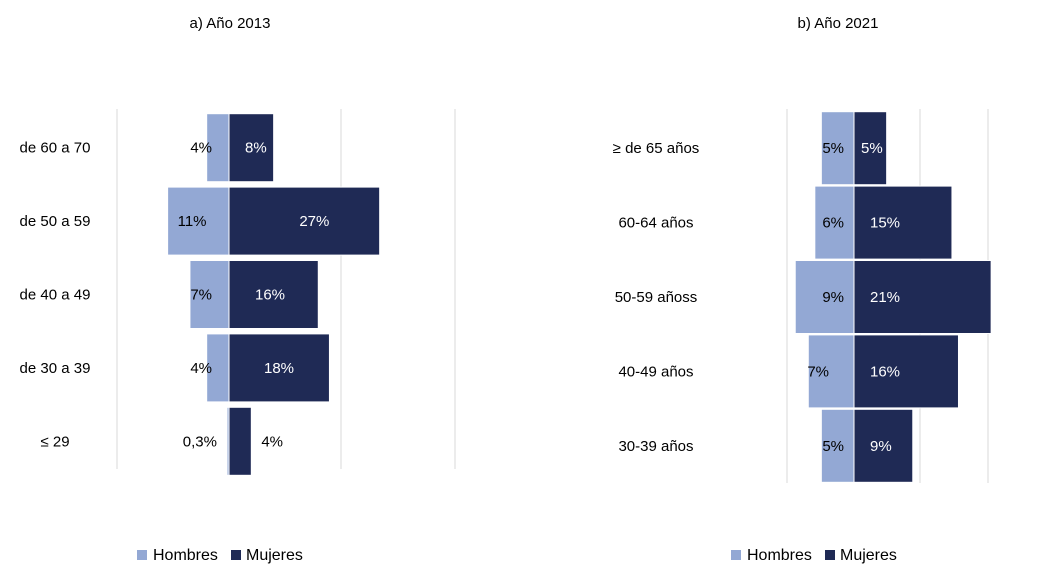 The height and width of the screenshot is (568, 1043). I want to click on data-label-mujeres: 4%, so click(272, 441).